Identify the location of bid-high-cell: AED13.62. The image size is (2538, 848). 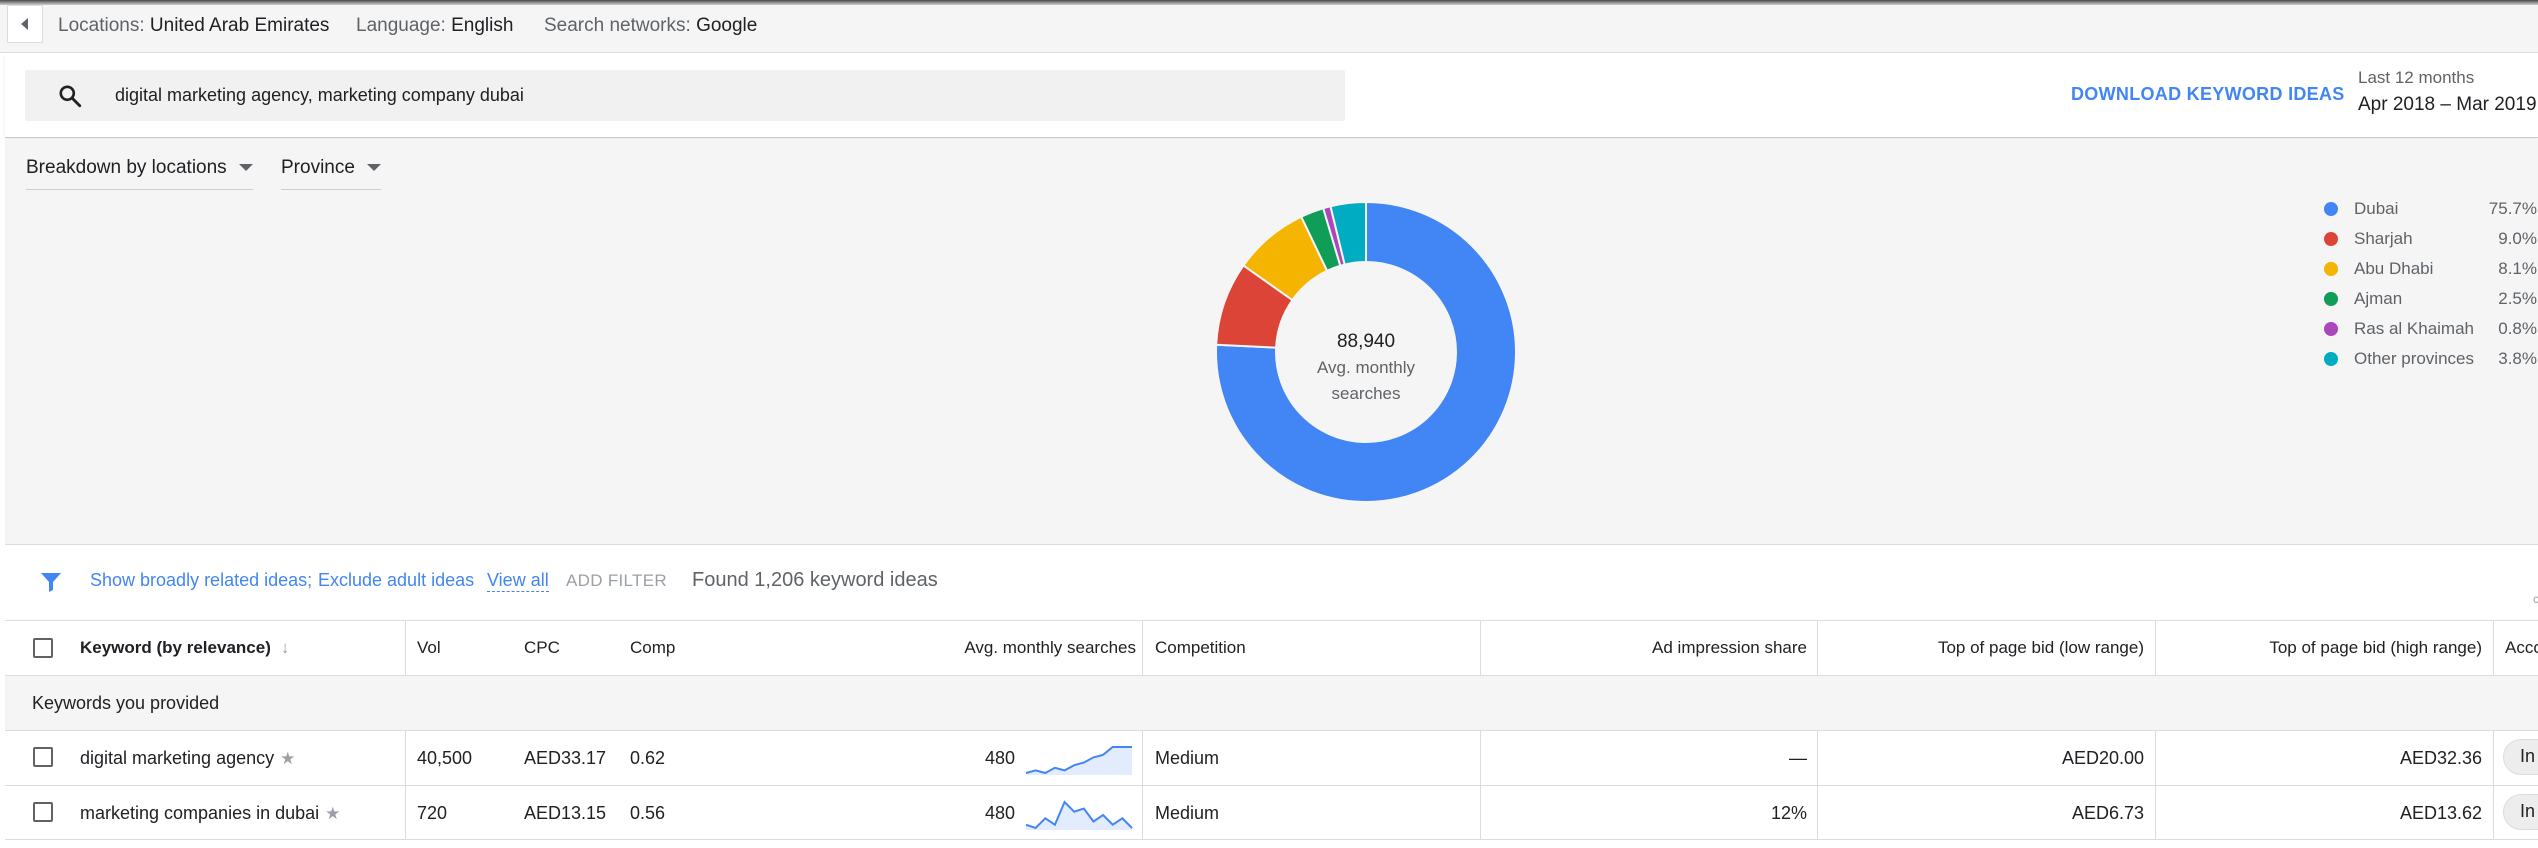
(2440, 813).